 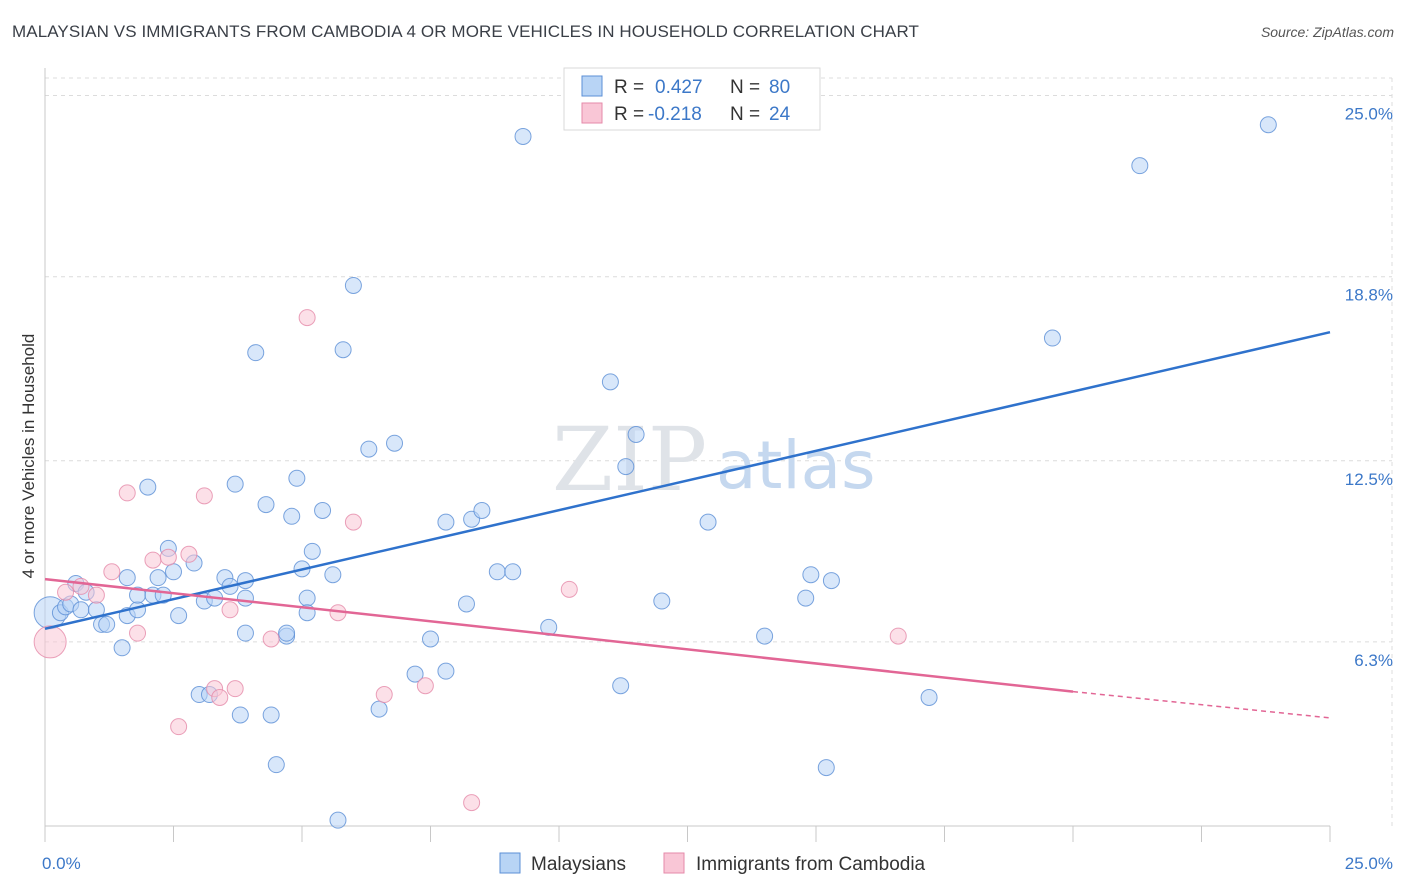 I want to click on bottom-legend-label-cambodia: Immigrants from Cambodia, so click(x=811, y=864).